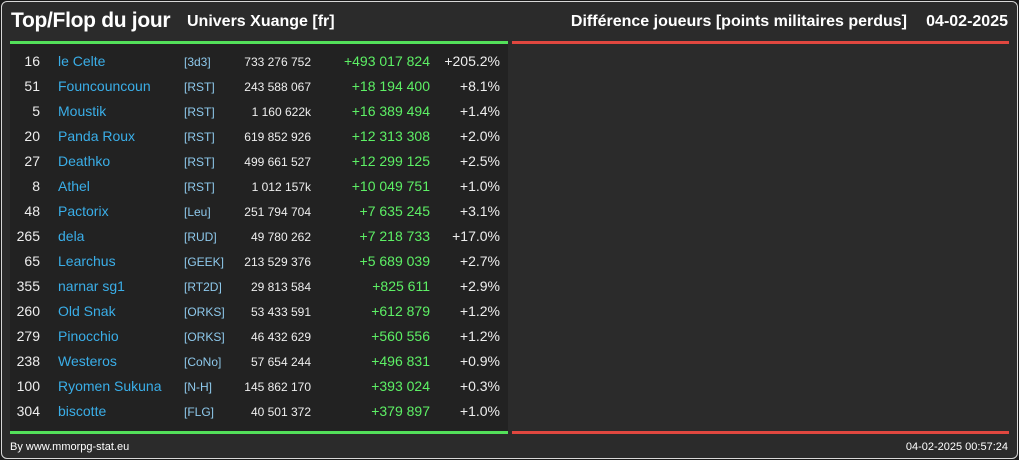 The width and height of the screenshot is (1019, 460). Describe the element at coordinates (479, 311) in the screenshot. I see `percent-change: +1.2%` at that location.